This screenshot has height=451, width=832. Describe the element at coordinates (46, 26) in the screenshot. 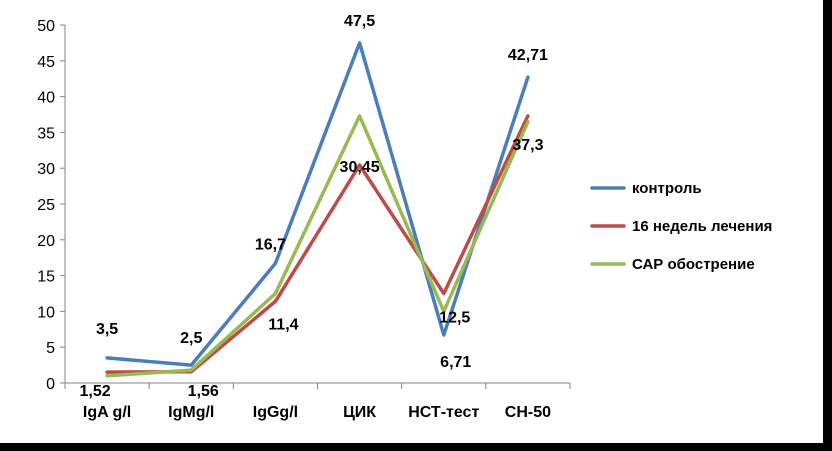

I see `y-tick-label: 50` at that location.